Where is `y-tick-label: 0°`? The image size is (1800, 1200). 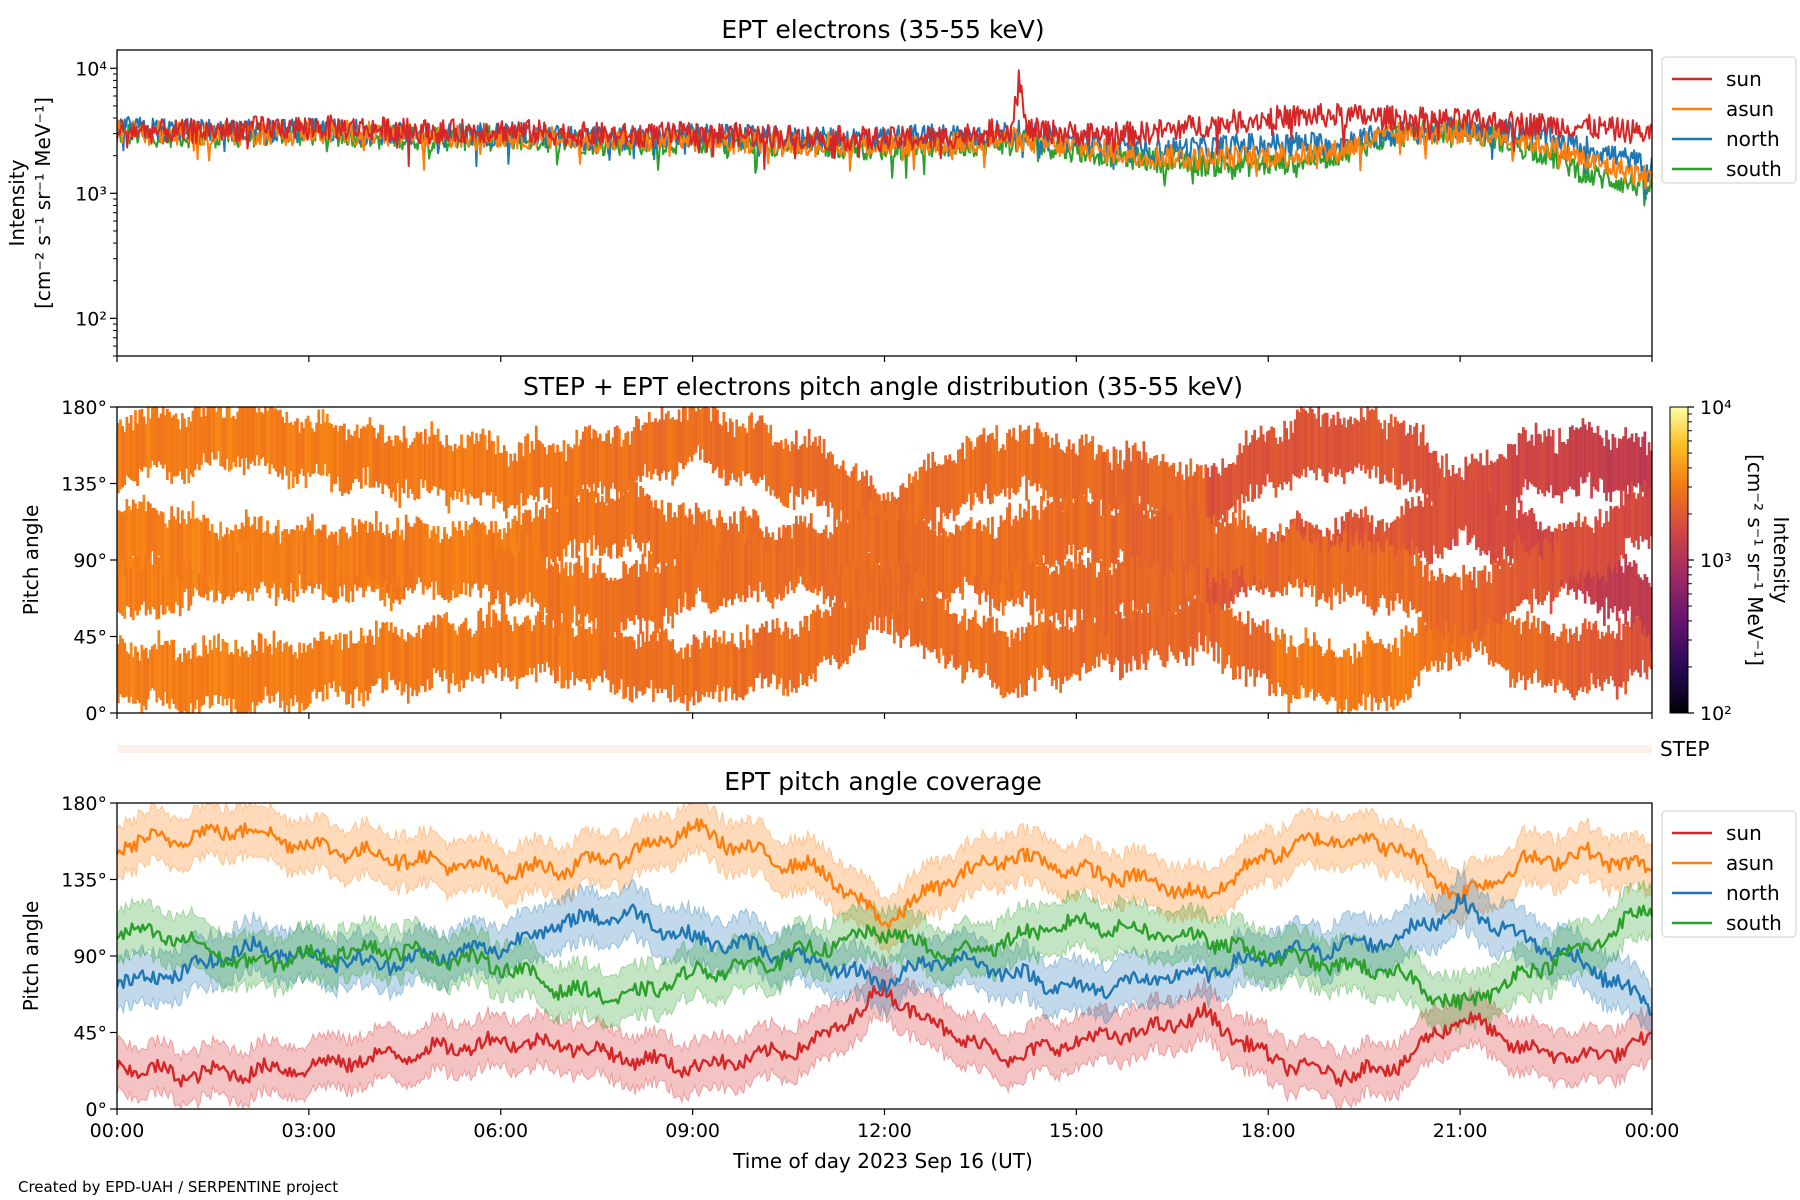 y-tick-label: 0° is located at coordinates (96, 1110).